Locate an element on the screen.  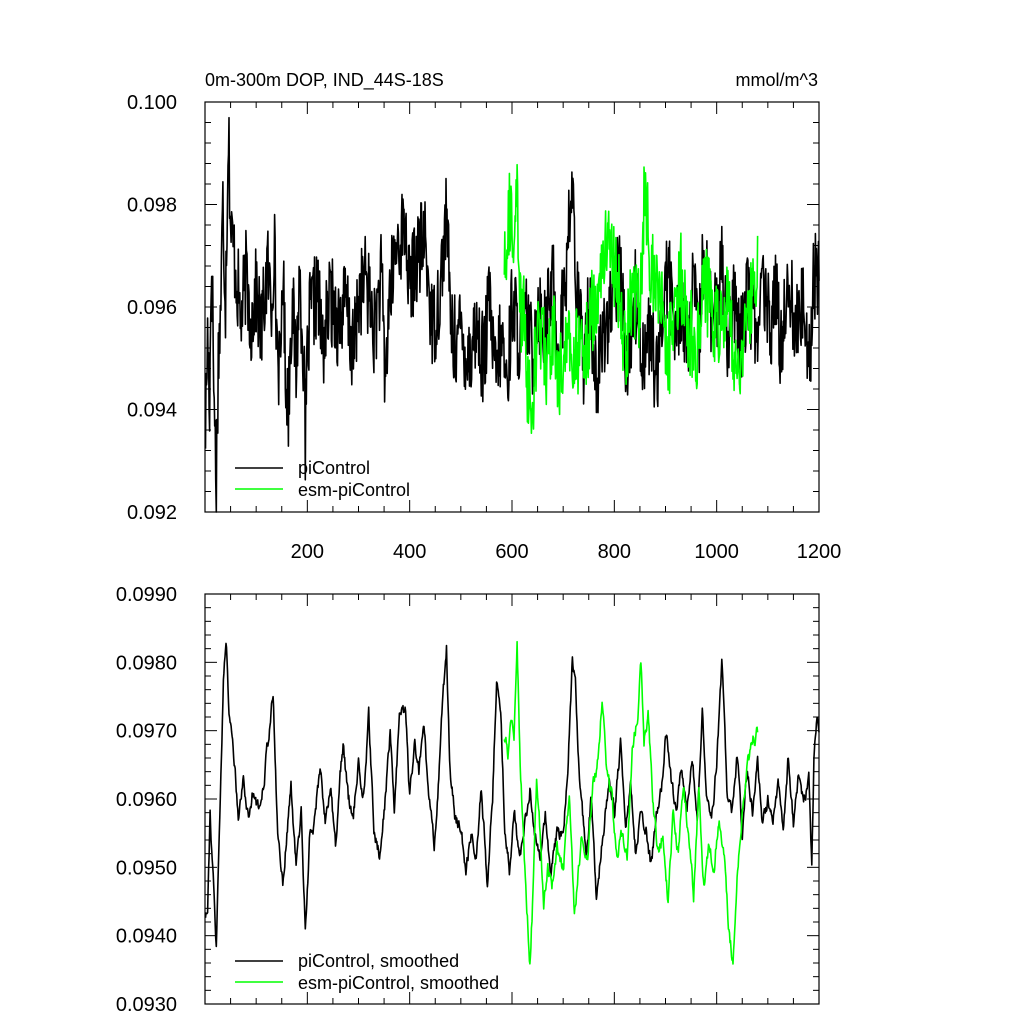
y-tick-label: 0.0950 is located at coordinates (146, 868).